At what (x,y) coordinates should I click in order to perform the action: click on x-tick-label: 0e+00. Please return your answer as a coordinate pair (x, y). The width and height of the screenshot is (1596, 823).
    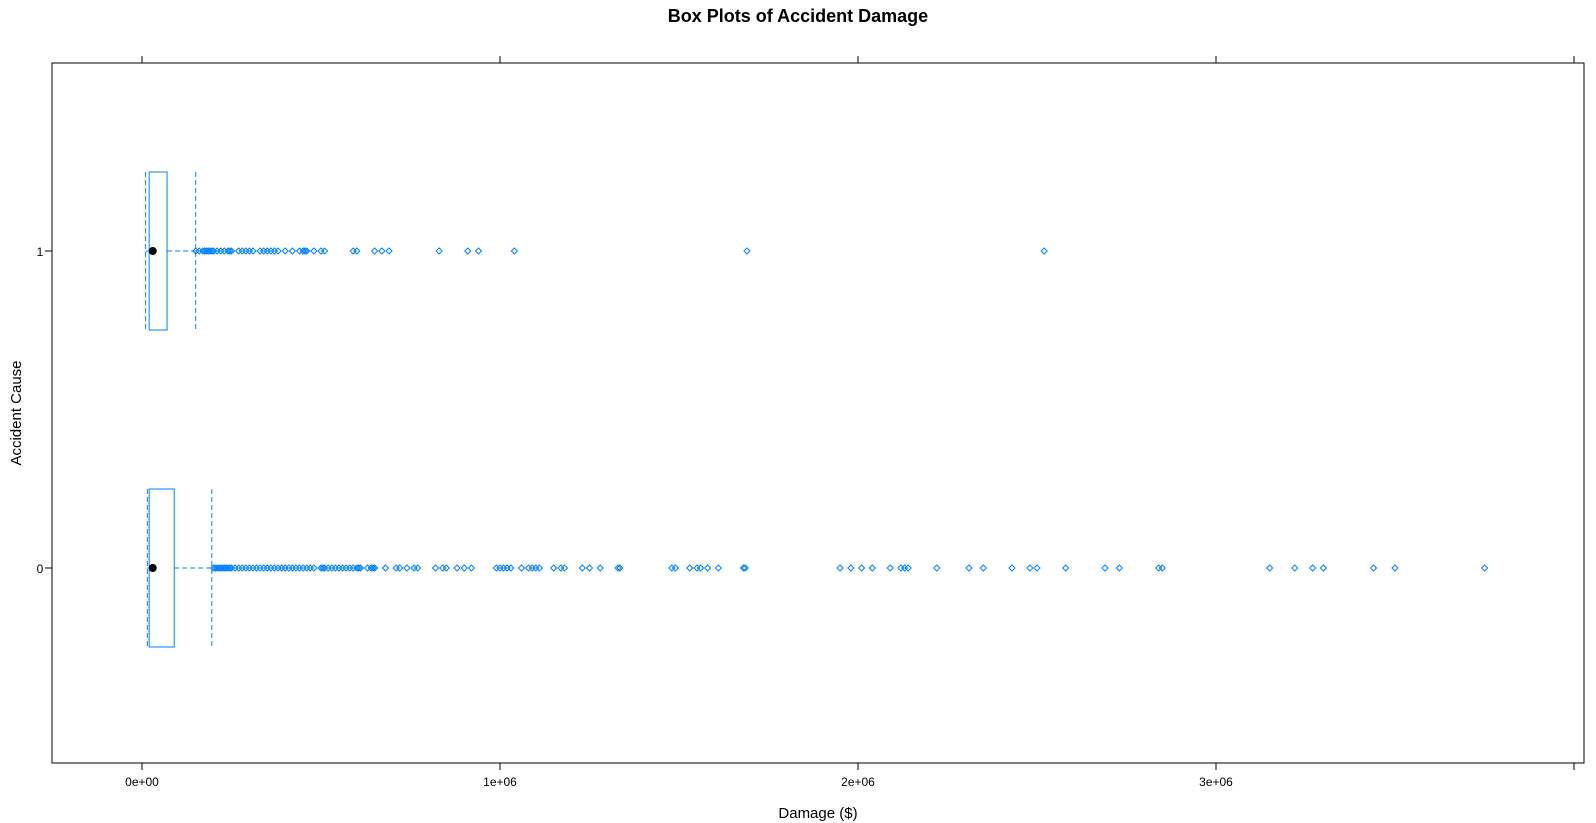
    Looking at the image, I should click on (142, 782).